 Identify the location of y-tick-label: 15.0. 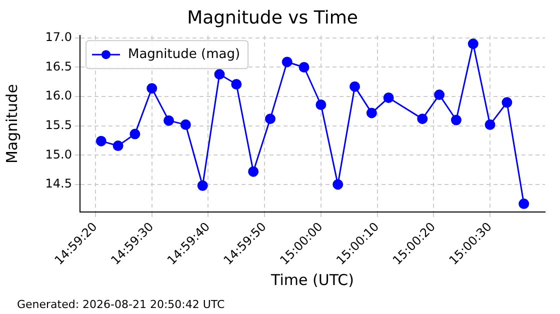
(58, 154).